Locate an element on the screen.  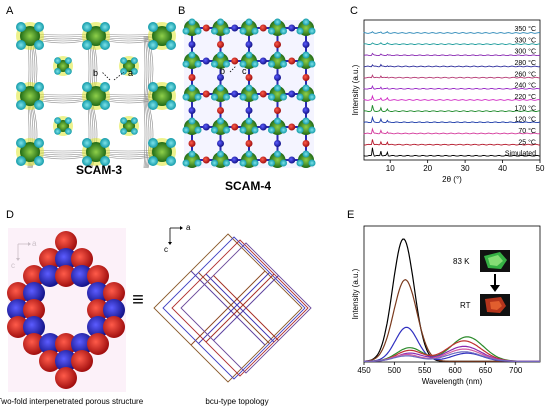
transition-arrow is located at coordinates (495, 283).